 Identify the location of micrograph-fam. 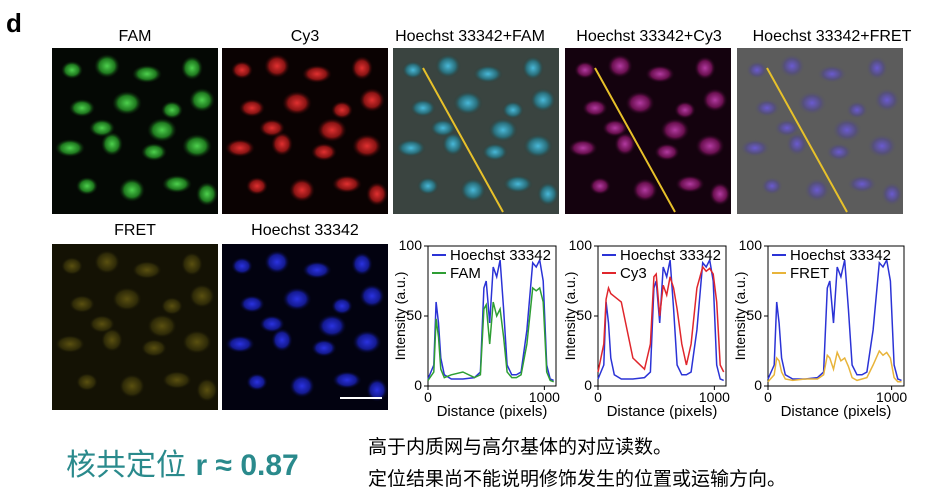
(135, 131).